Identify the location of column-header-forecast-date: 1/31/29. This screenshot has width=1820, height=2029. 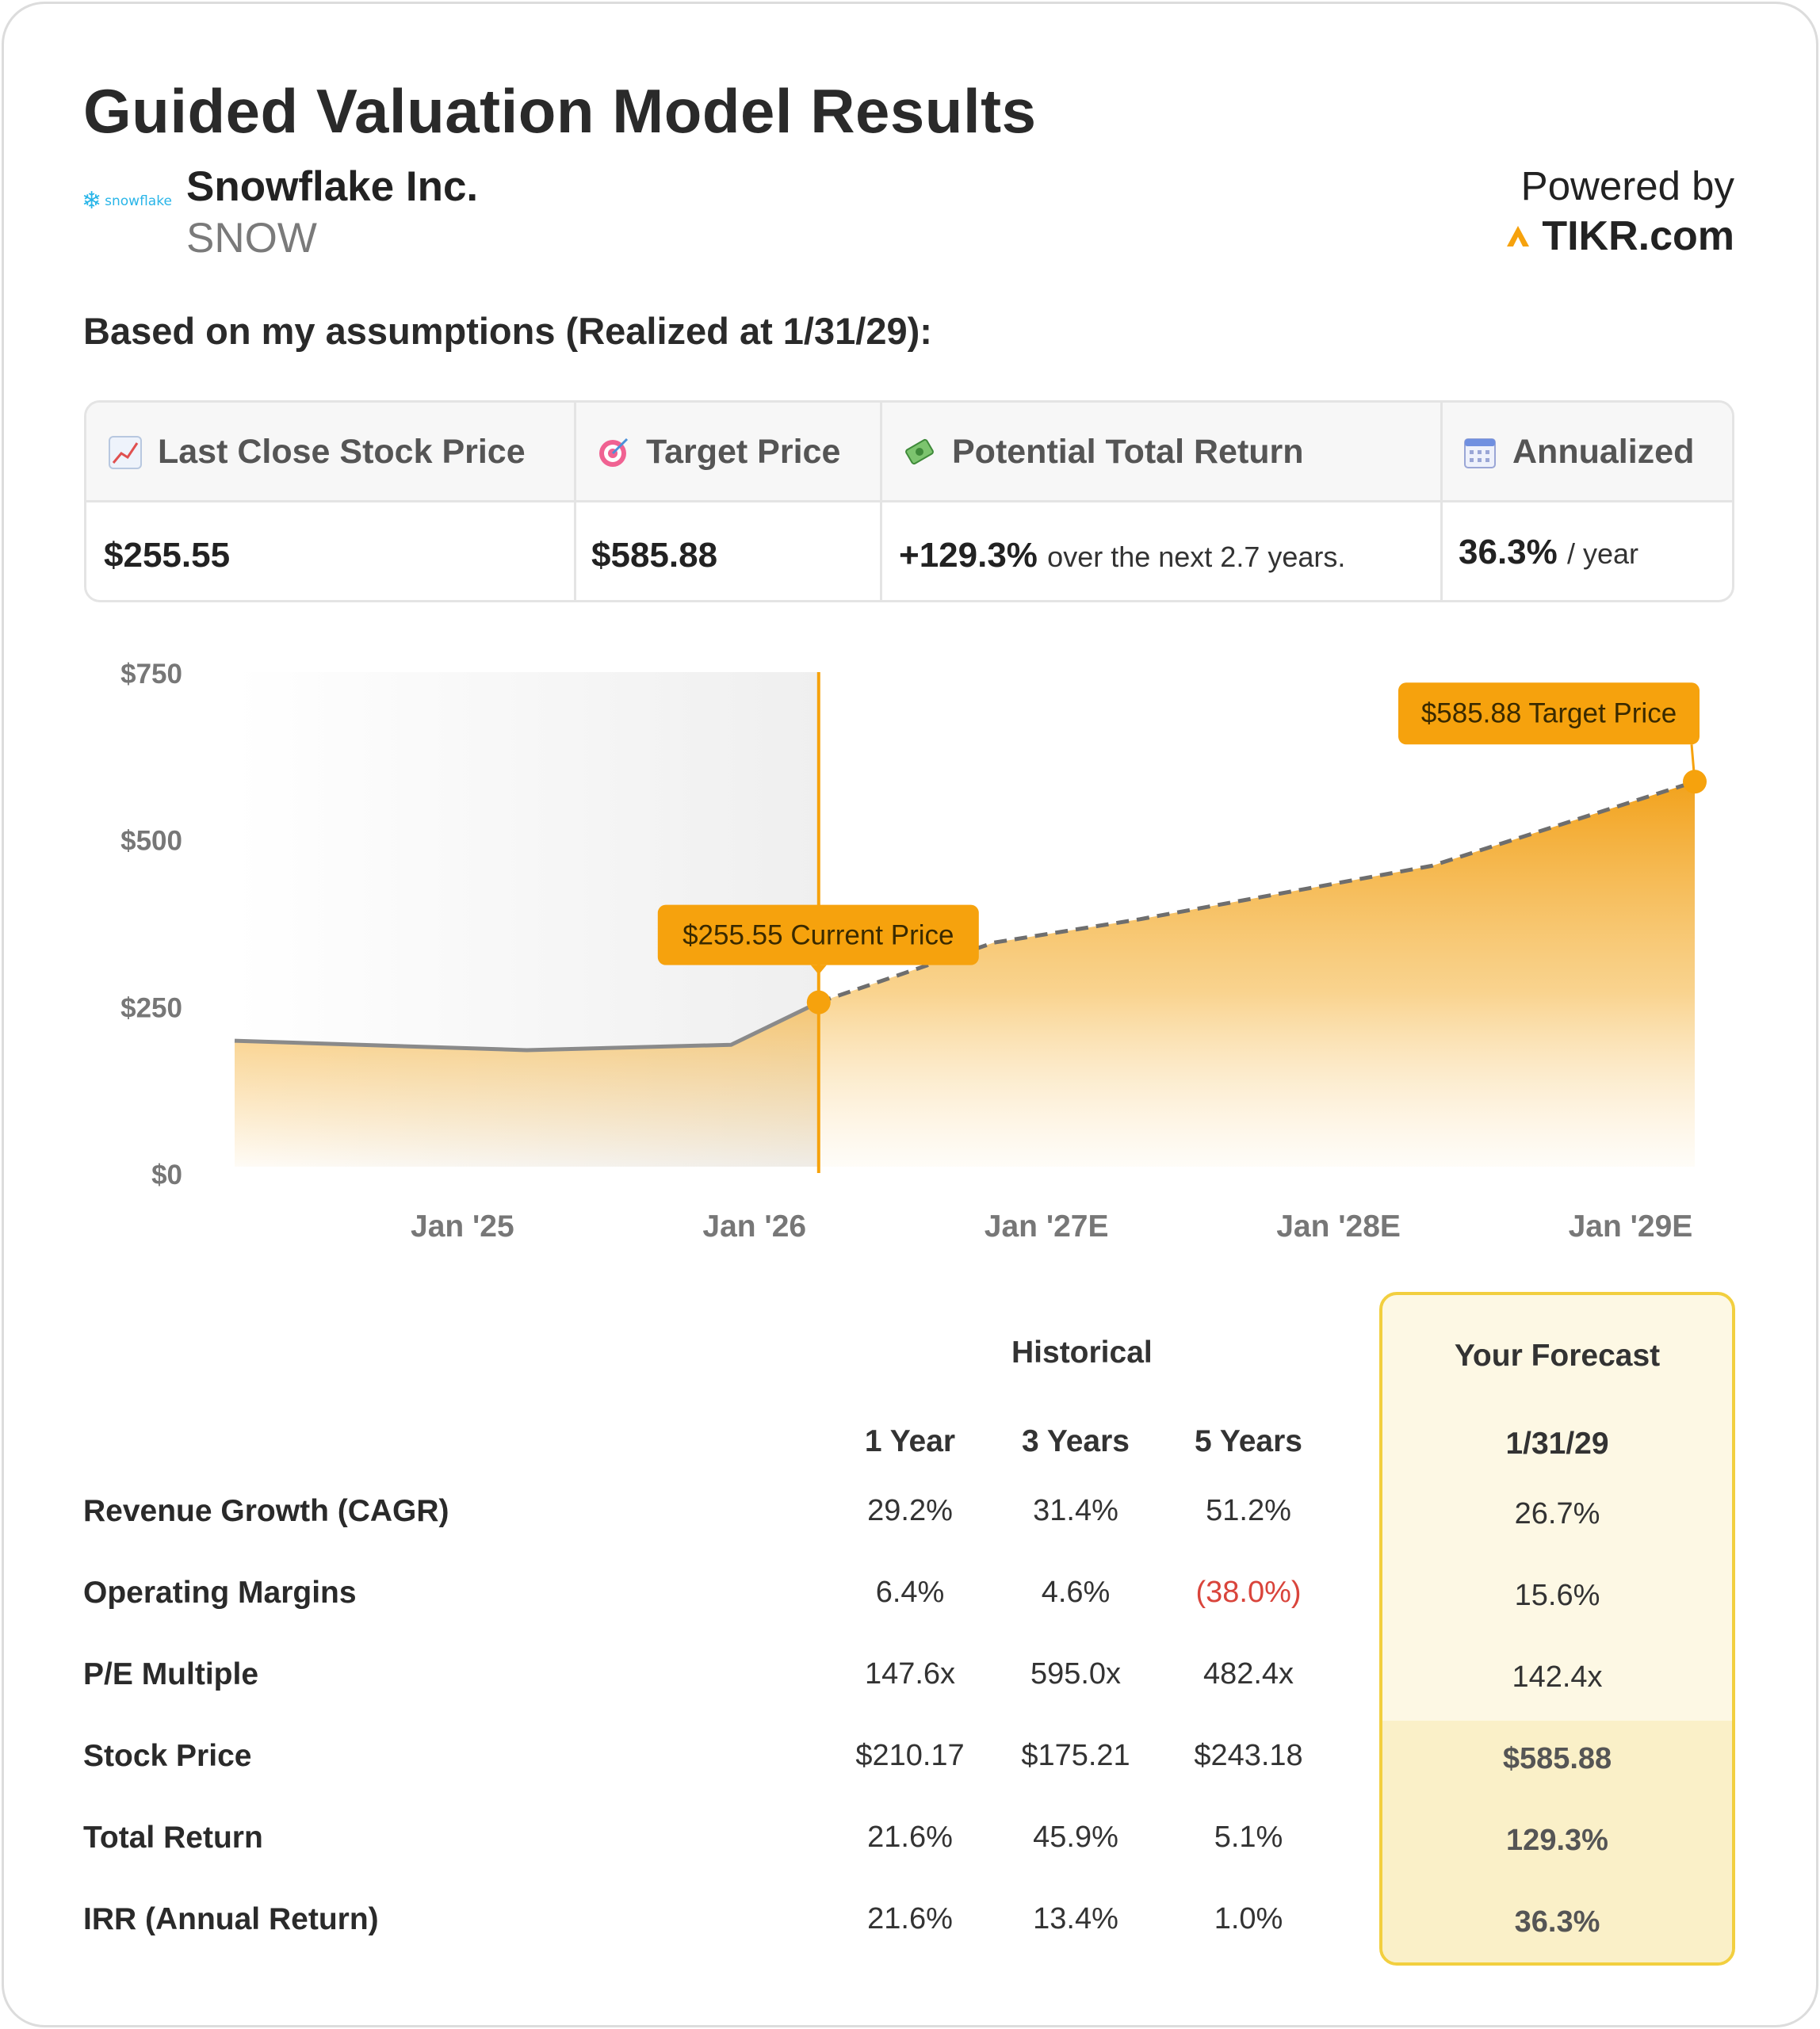
(1557, 1444).